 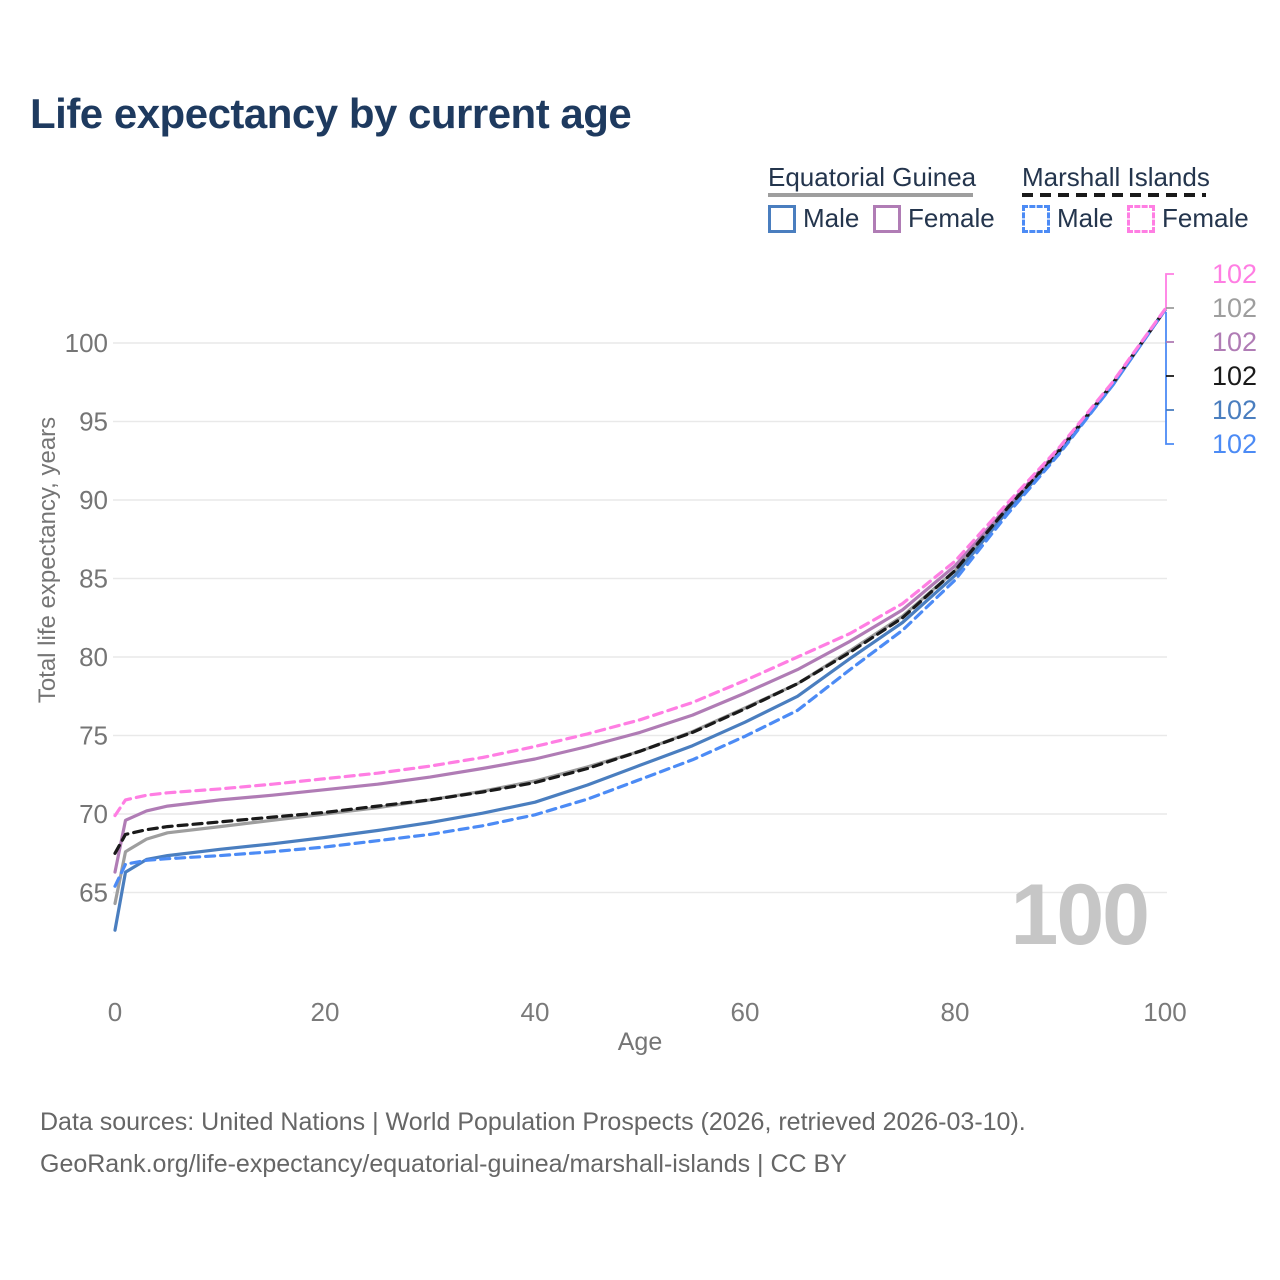 What do you see at coordinates (93, 579) in the screenshot?
I see `y-tick-85: 85` at bounding box center [93, 579].